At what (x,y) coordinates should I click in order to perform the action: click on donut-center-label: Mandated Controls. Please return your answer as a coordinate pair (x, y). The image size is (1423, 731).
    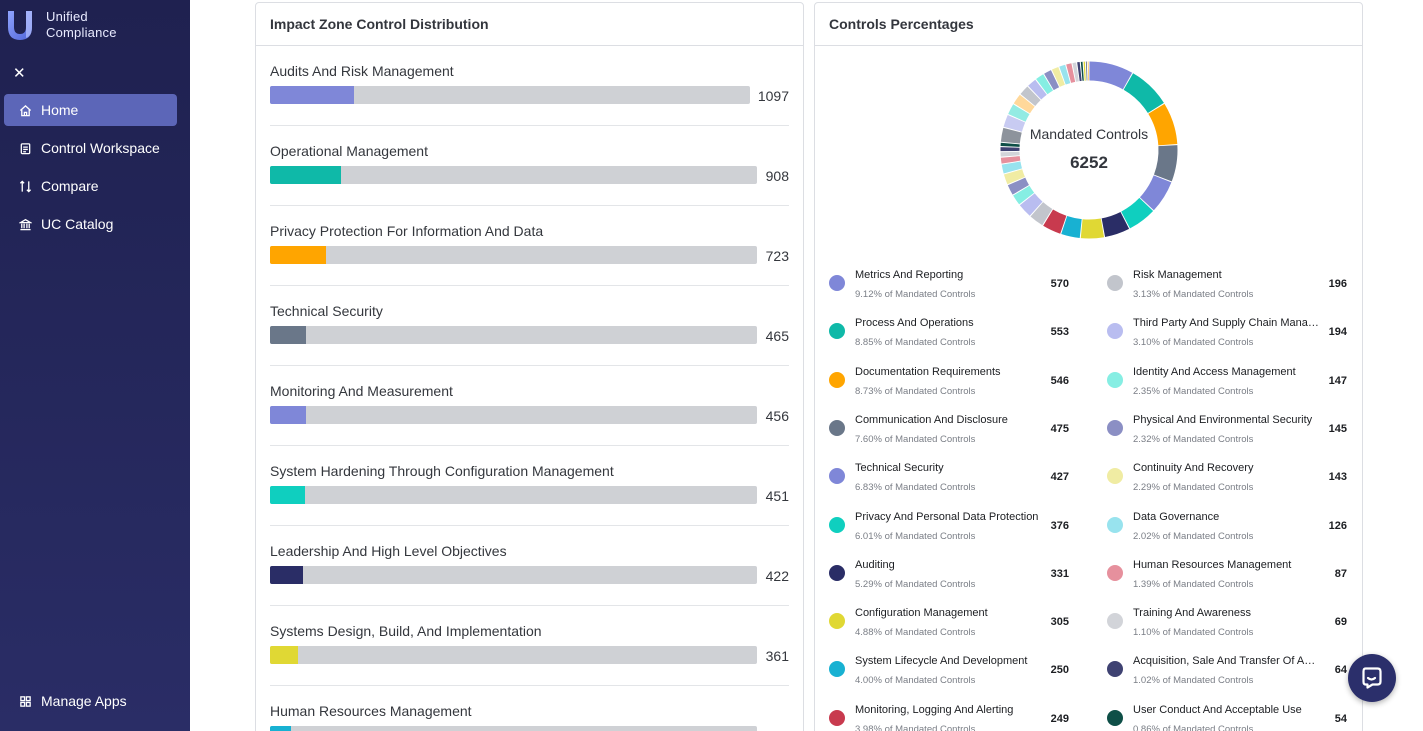
    Looking at the image, I should click on (1089, 134).